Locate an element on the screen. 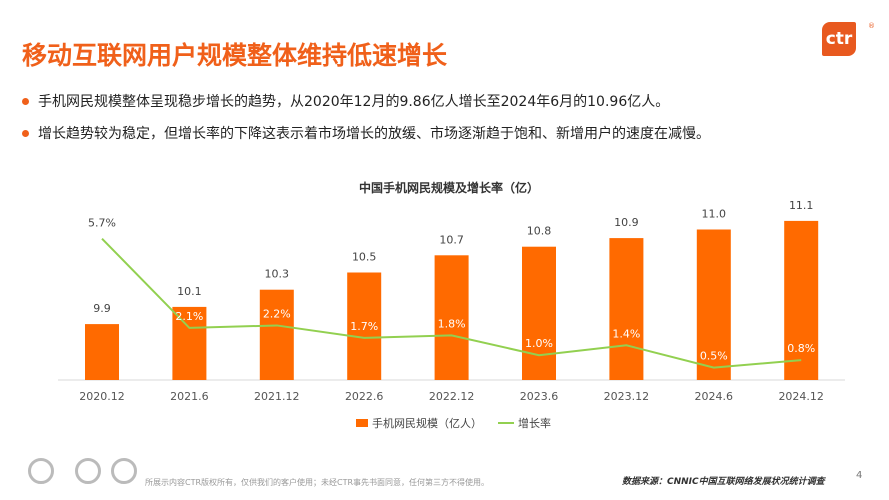 This screenshot has width=889, height=500. page-title: 移动互联网用户规模整体维持低速增长 is located at coordinates (235, 55).